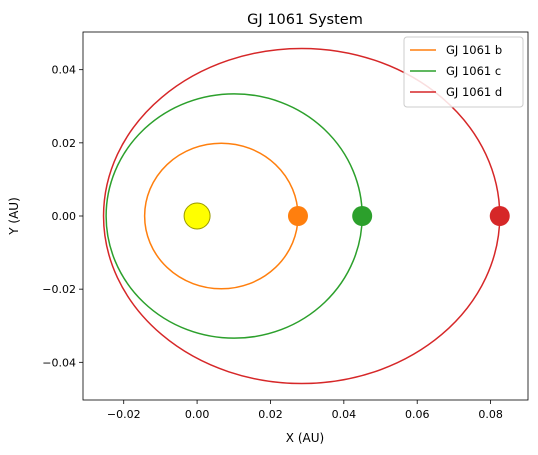 This screenshot has height=455, width=538. I want to click on legend-label-3: GJ 1061 d, so click(474, 92).